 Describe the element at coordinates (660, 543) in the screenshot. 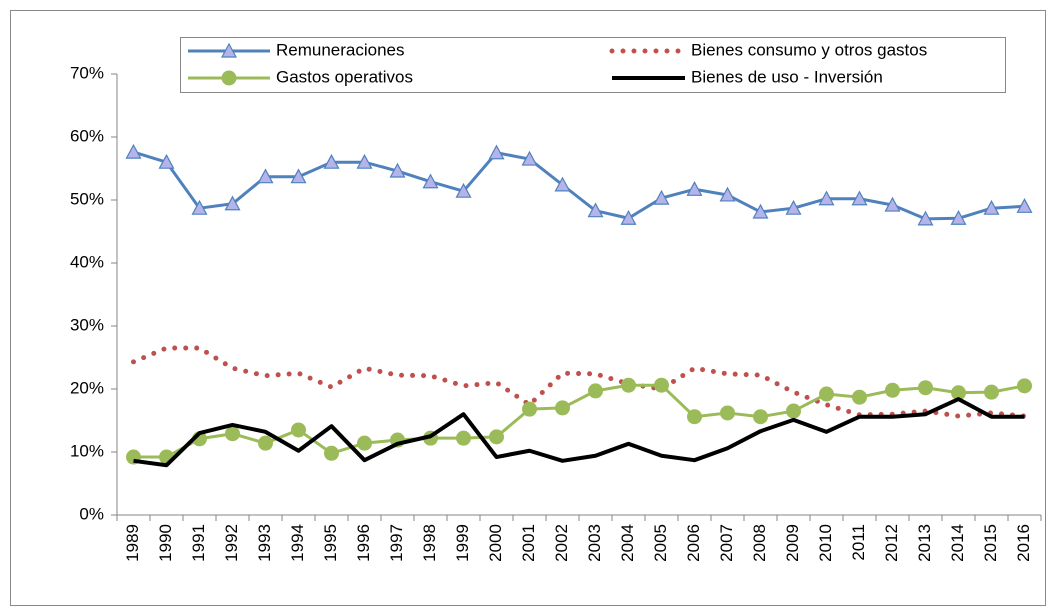

I see `x-tick-label: 2005` at that location.